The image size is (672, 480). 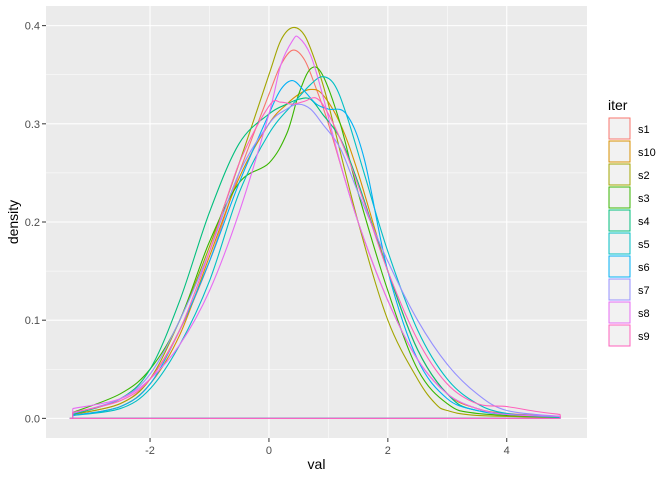 What do you see at coordinates (317, 464) in the screenshot?
I see `x-axis-title: val` at bounding box center [317, 464].